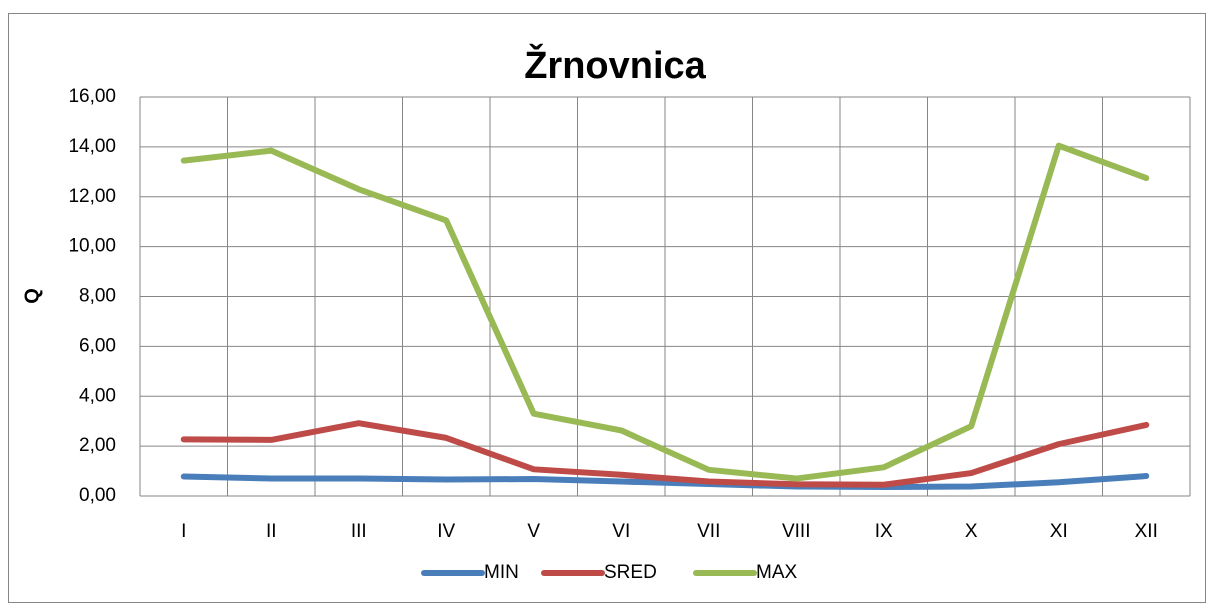 The height and width of the screenshot is (603, 1214). Describe the element at coordinates (1146, 531) in the screenshot. I see `x-tick-label: XII` at that location.